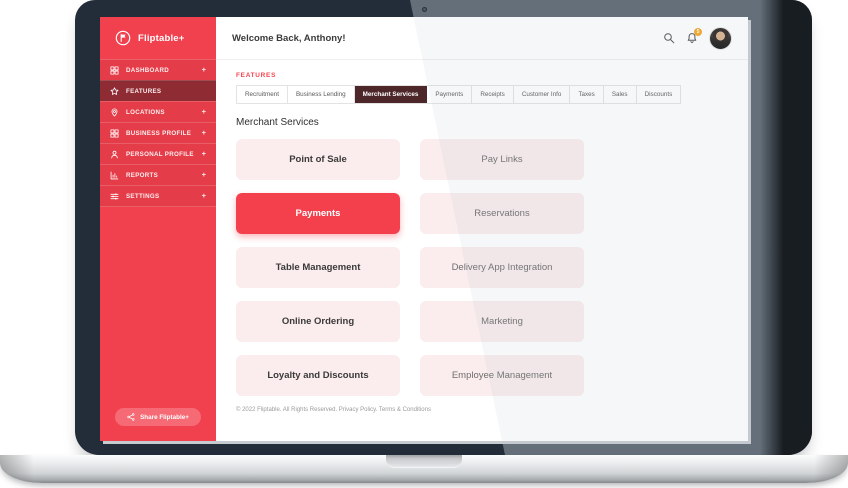 This screenshot has width=848, height=488. I want to click on share-button-label: Share Fliptable+, so click(164, 417).